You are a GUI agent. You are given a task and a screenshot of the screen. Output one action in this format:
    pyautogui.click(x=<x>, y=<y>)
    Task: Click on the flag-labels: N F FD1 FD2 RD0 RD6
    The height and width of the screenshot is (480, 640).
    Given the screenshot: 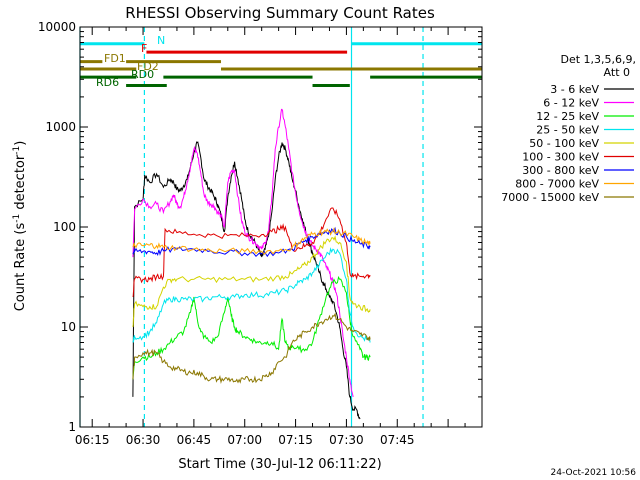 What is the action you would take?
    pyautogui.click(x=130, y=61)
    